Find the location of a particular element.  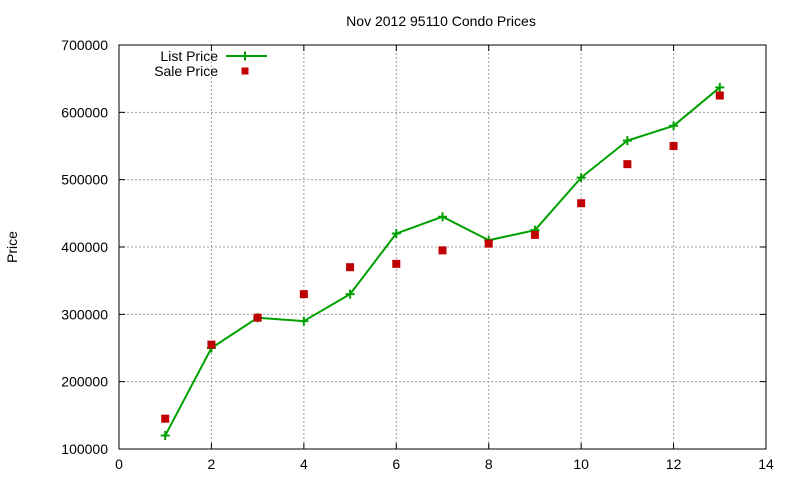

x-tick-label: 0 is located at coordinates (119, 464).